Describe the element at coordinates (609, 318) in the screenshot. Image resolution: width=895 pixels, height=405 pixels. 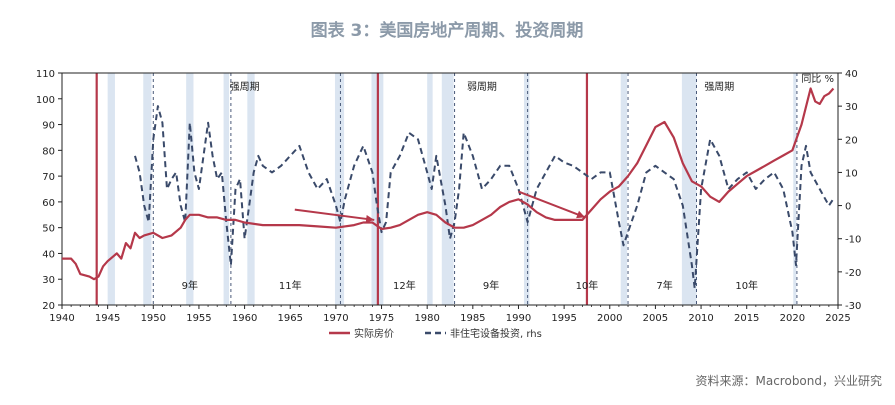
I see `x-tick-label: 2000` at that location.